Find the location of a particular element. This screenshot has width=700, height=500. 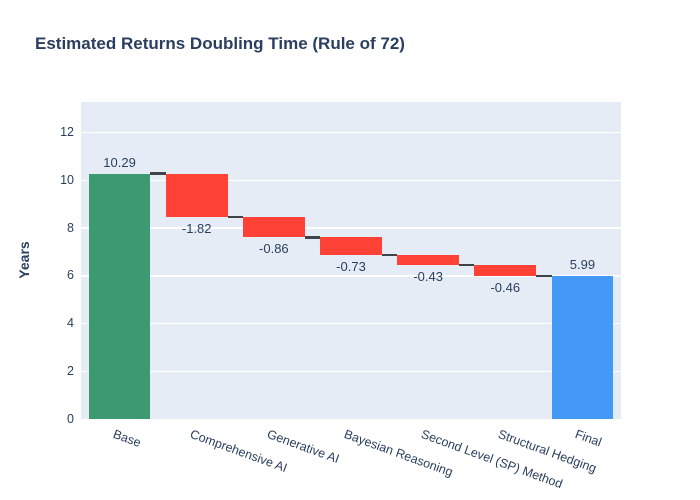

y-tick-label: 8 is located at coordinates (70, 227).